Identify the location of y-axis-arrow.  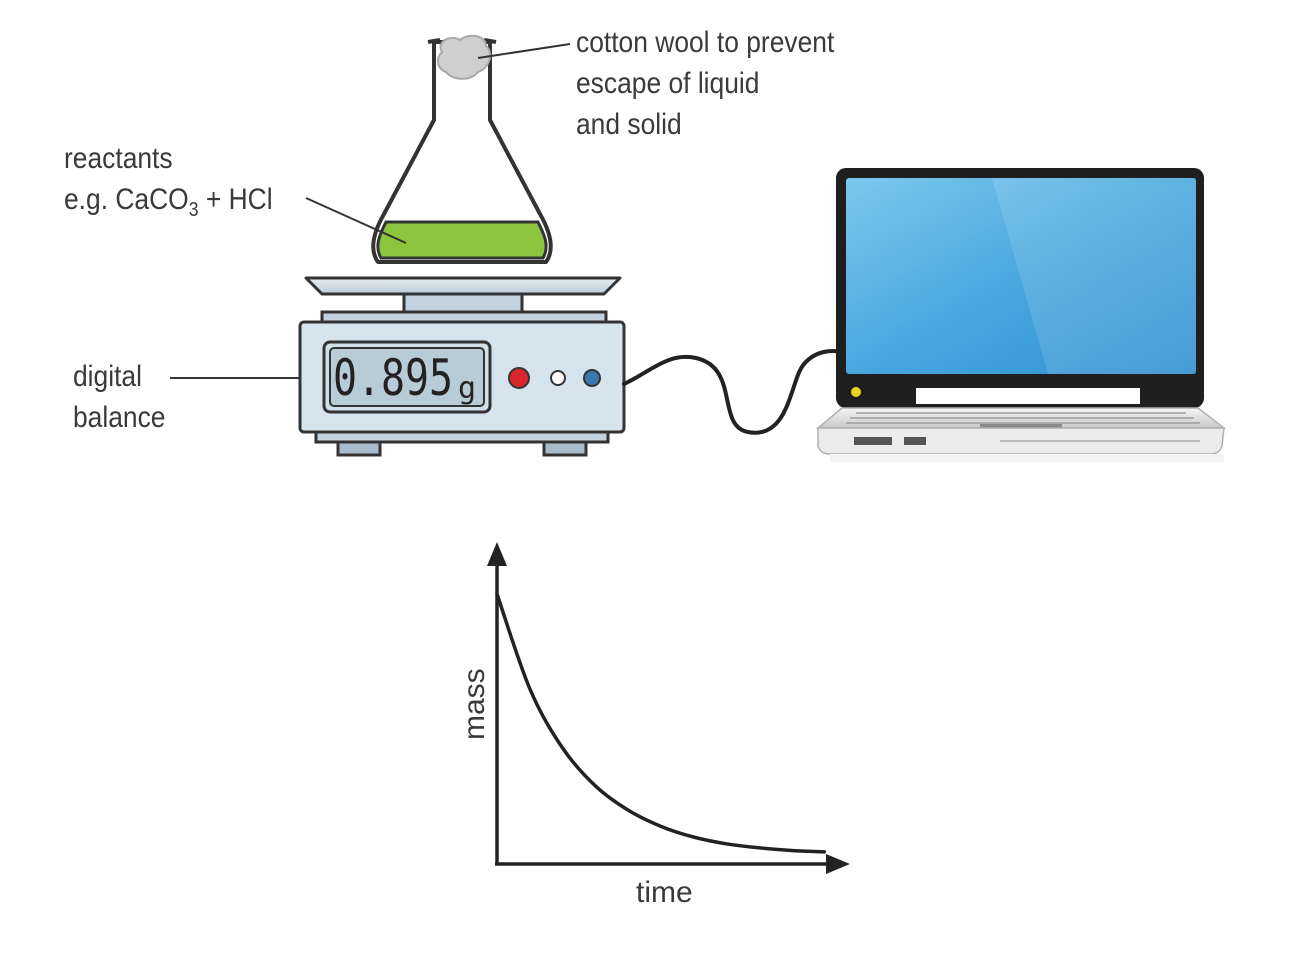
(497, 554).